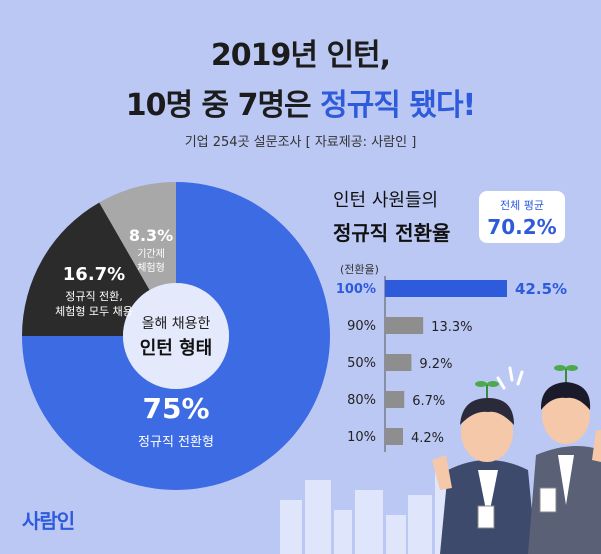 This screenshot has width=601, height=554. Describe the element at coordinates (300, 55) in the screenshot. I see `page-title-line1: 2019년 인턴,` at that location.